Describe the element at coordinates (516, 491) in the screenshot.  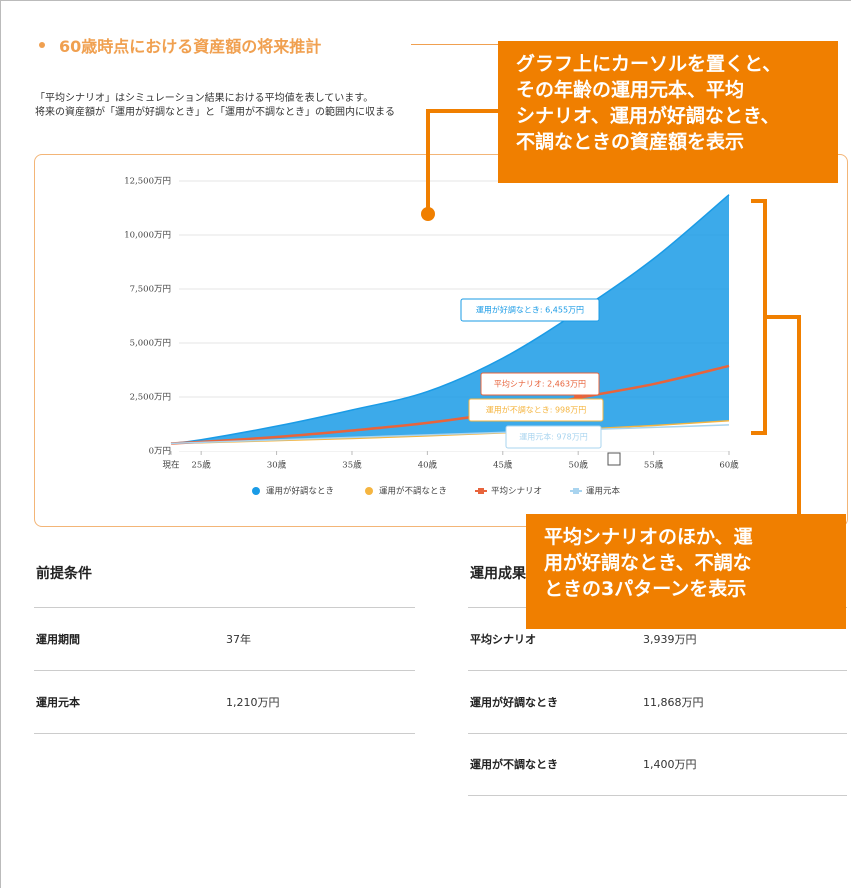
I see `legend-label: 平均シナリオ` at that location.